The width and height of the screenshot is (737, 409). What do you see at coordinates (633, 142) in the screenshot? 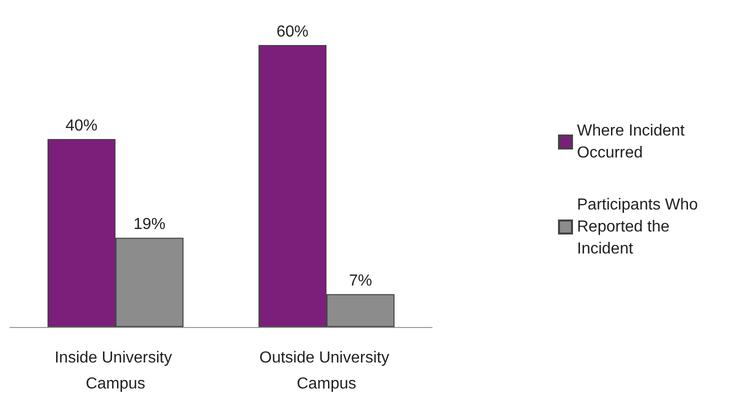
I see `legend-label: Where Incident Occurred` at bounding box center [633, 142].